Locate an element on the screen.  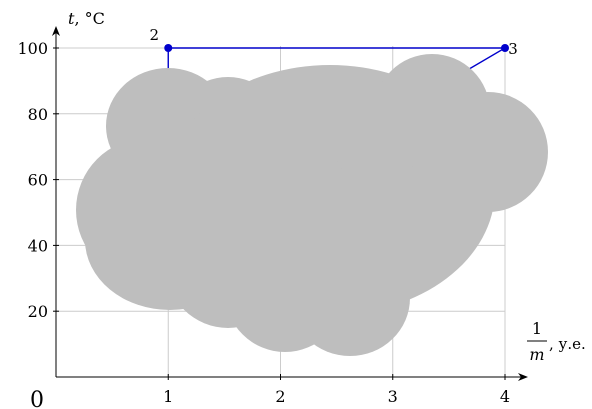
x-axis-title: 1 m , у.е. is located at coordinates (556, 341).